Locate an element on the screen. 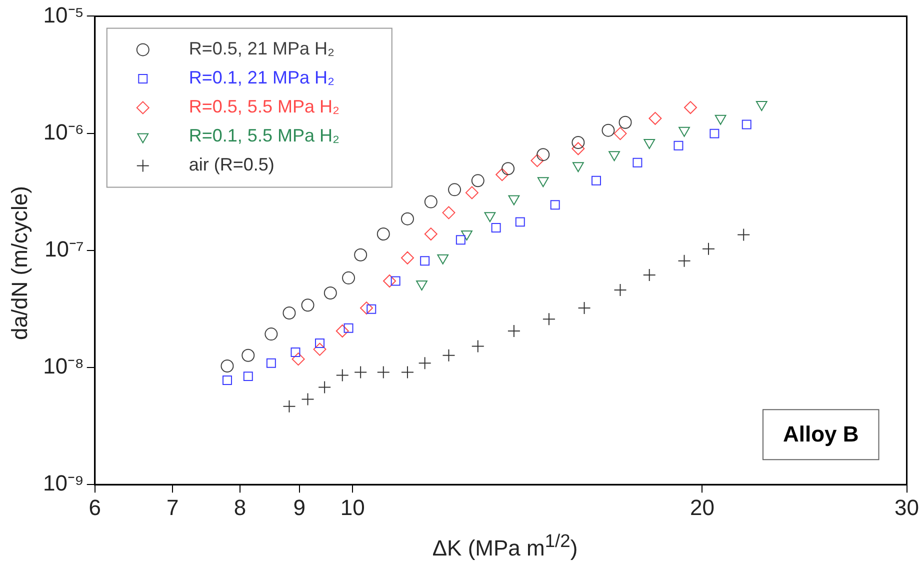 This screenshot has height=565, width=922. x-tick-label: 7 is located at coordinates (172, 507).